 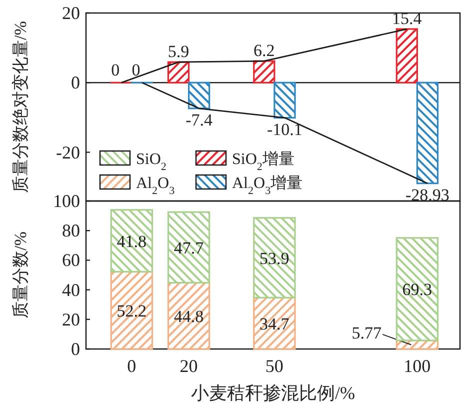 I want to click on y-tick-label: 100, so click(x=66, y=201).